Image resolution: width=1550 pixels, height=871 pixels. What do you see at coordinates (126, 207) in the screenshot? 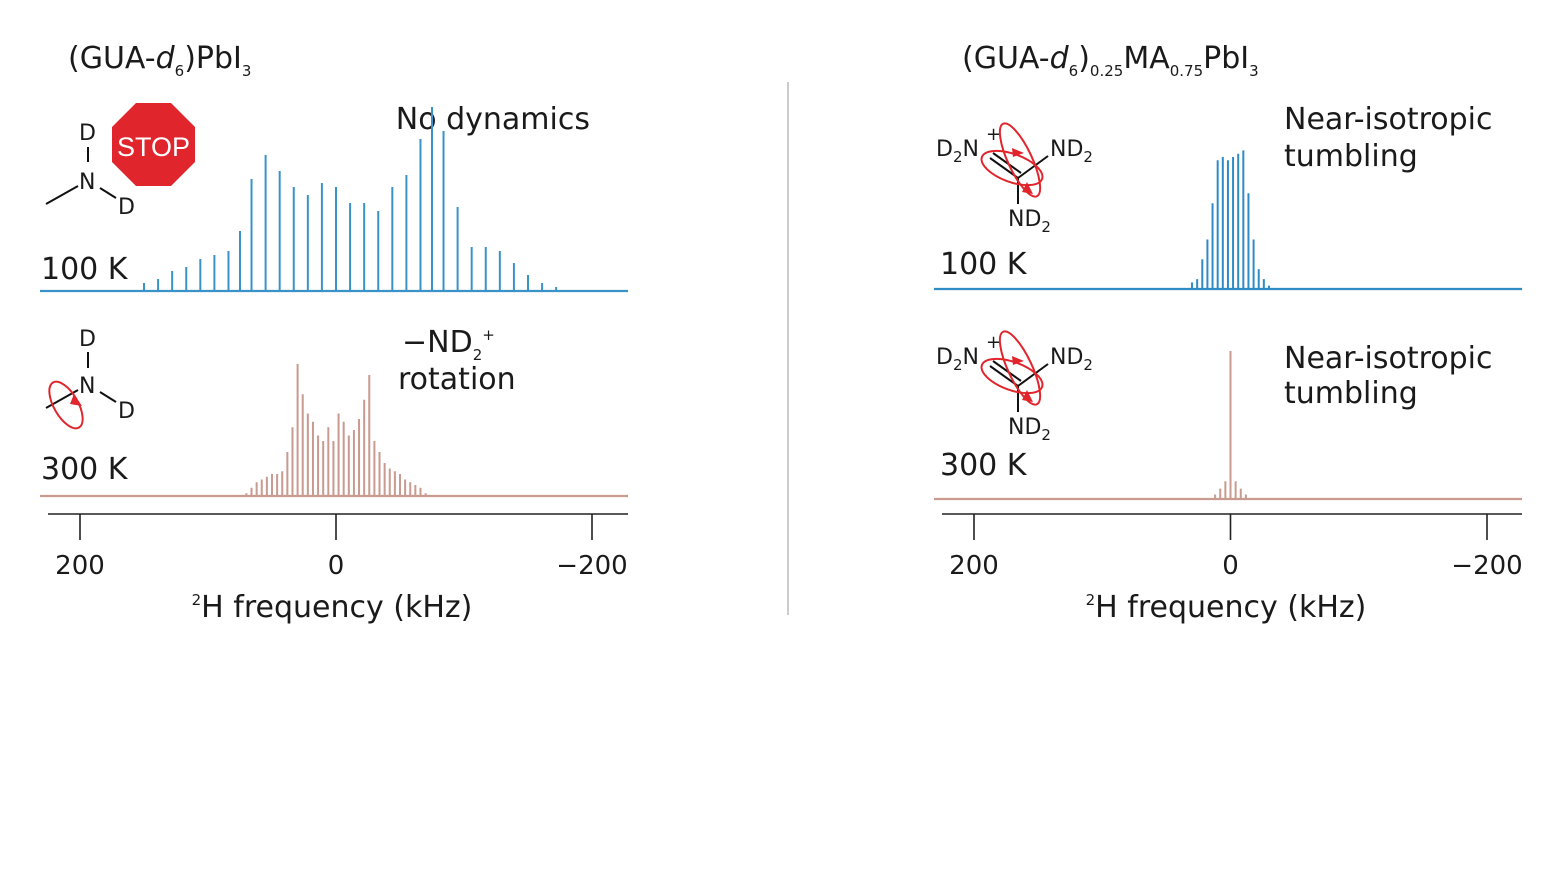
I see `atom-d-right: D` at bounding box center [126, 207].